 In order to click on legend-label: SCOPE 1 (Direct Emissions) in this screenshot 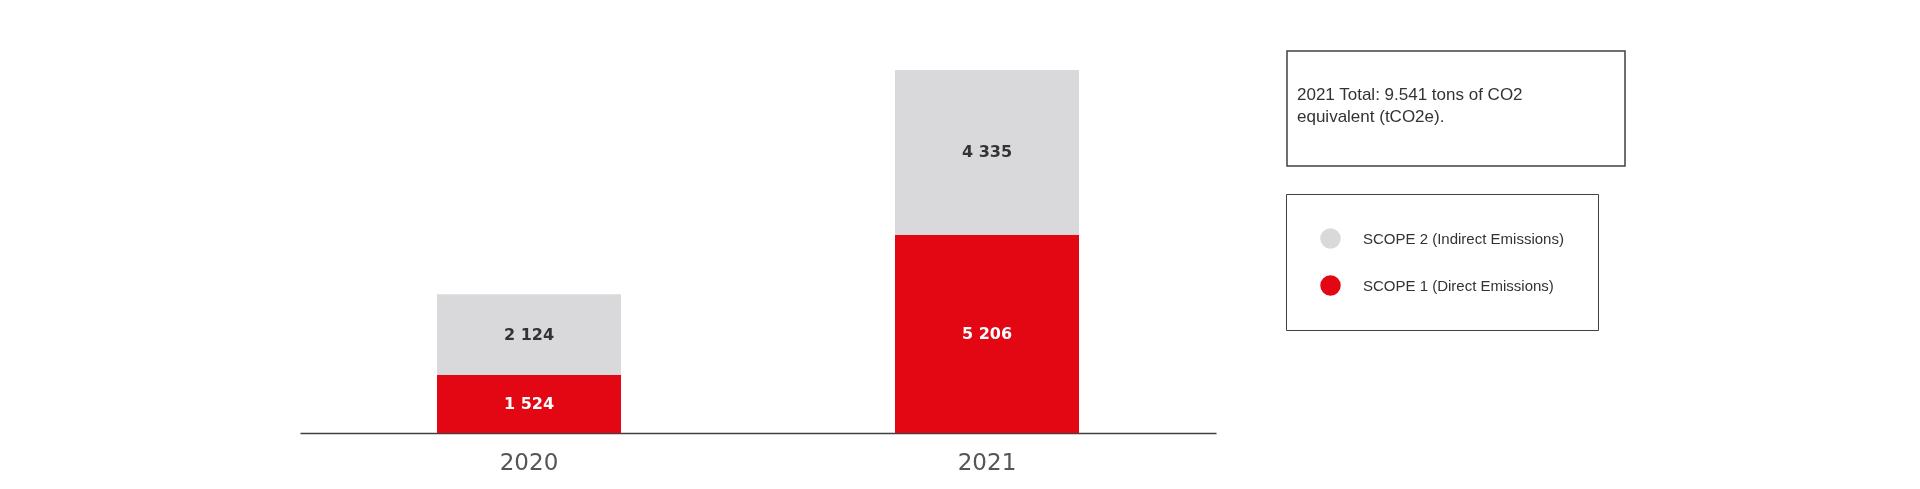, I will do `click(1458, 285)`.